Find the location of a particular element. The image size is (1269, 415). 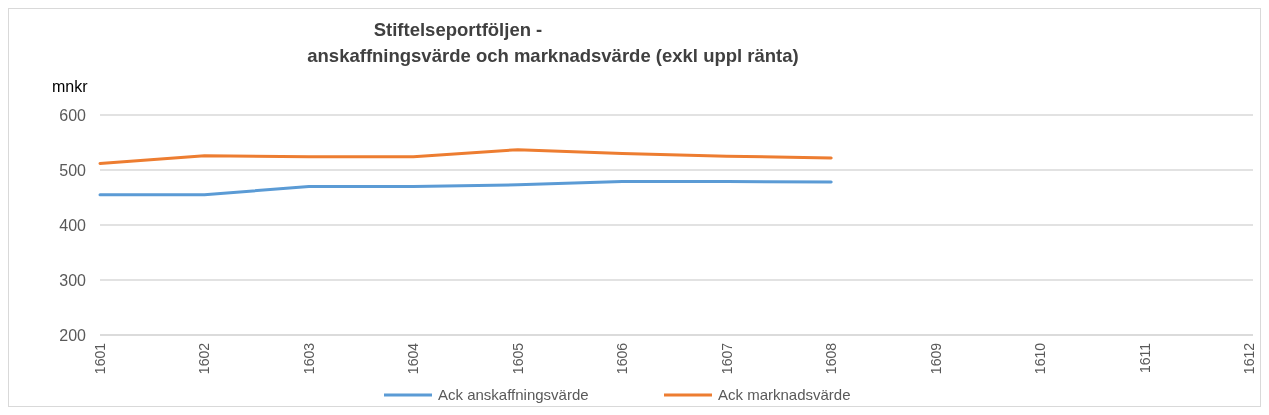

legend-label: Ack marknadsvärde is located at coordinates (784, 394).